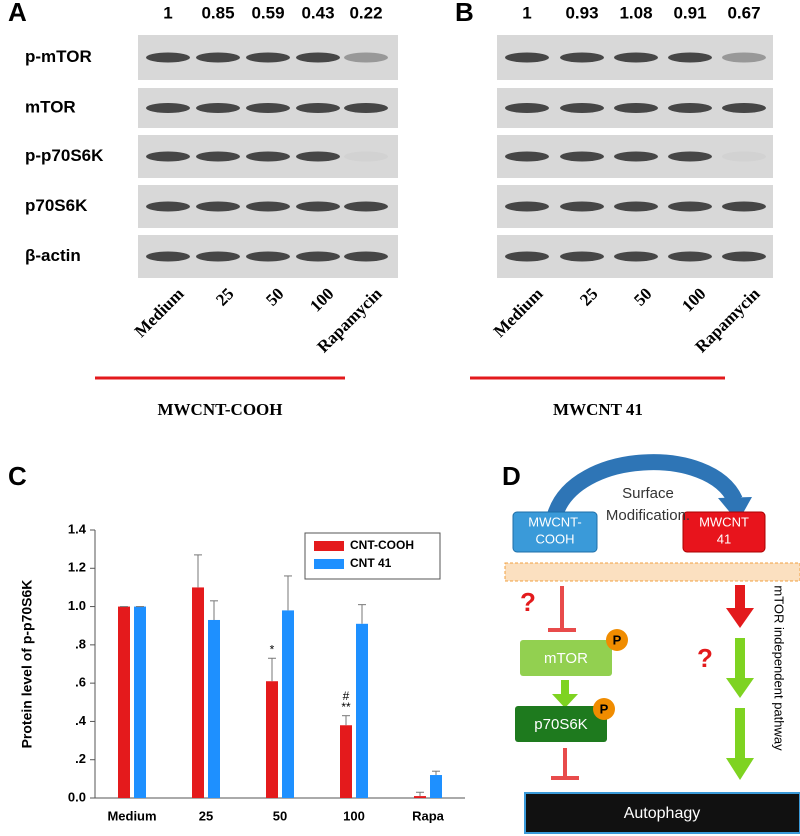  I want to click on legend-label: CNT 41, so click(371, 563).